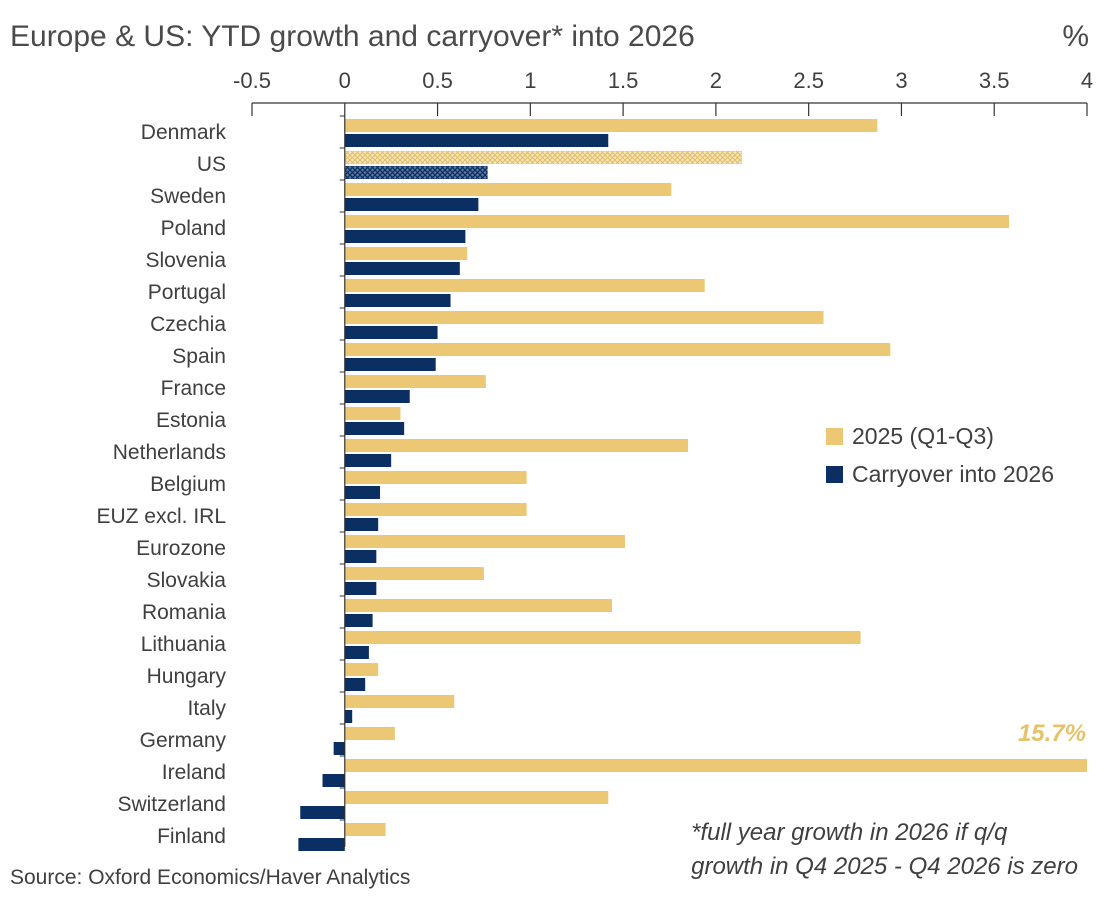 The image size is (1116, 900). I want to click on x-tick-label: 1.5, so click(623, 80).